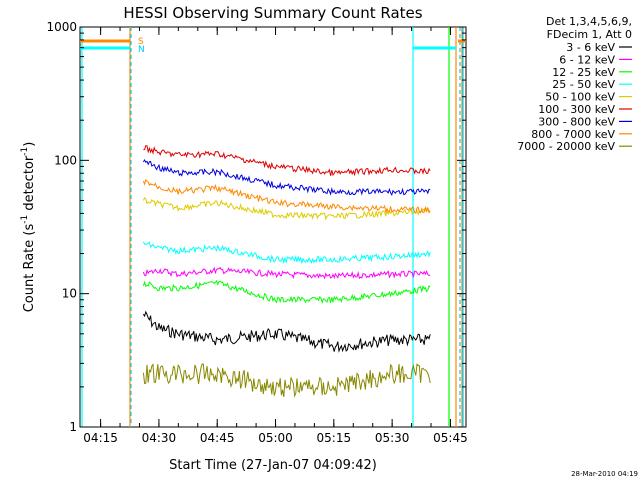 The image size is (640, 480). What do you see at coordinates (392, 438) in the screenshot?
I see `x-tick-label: 05:30` at bounding box center [392, 438].